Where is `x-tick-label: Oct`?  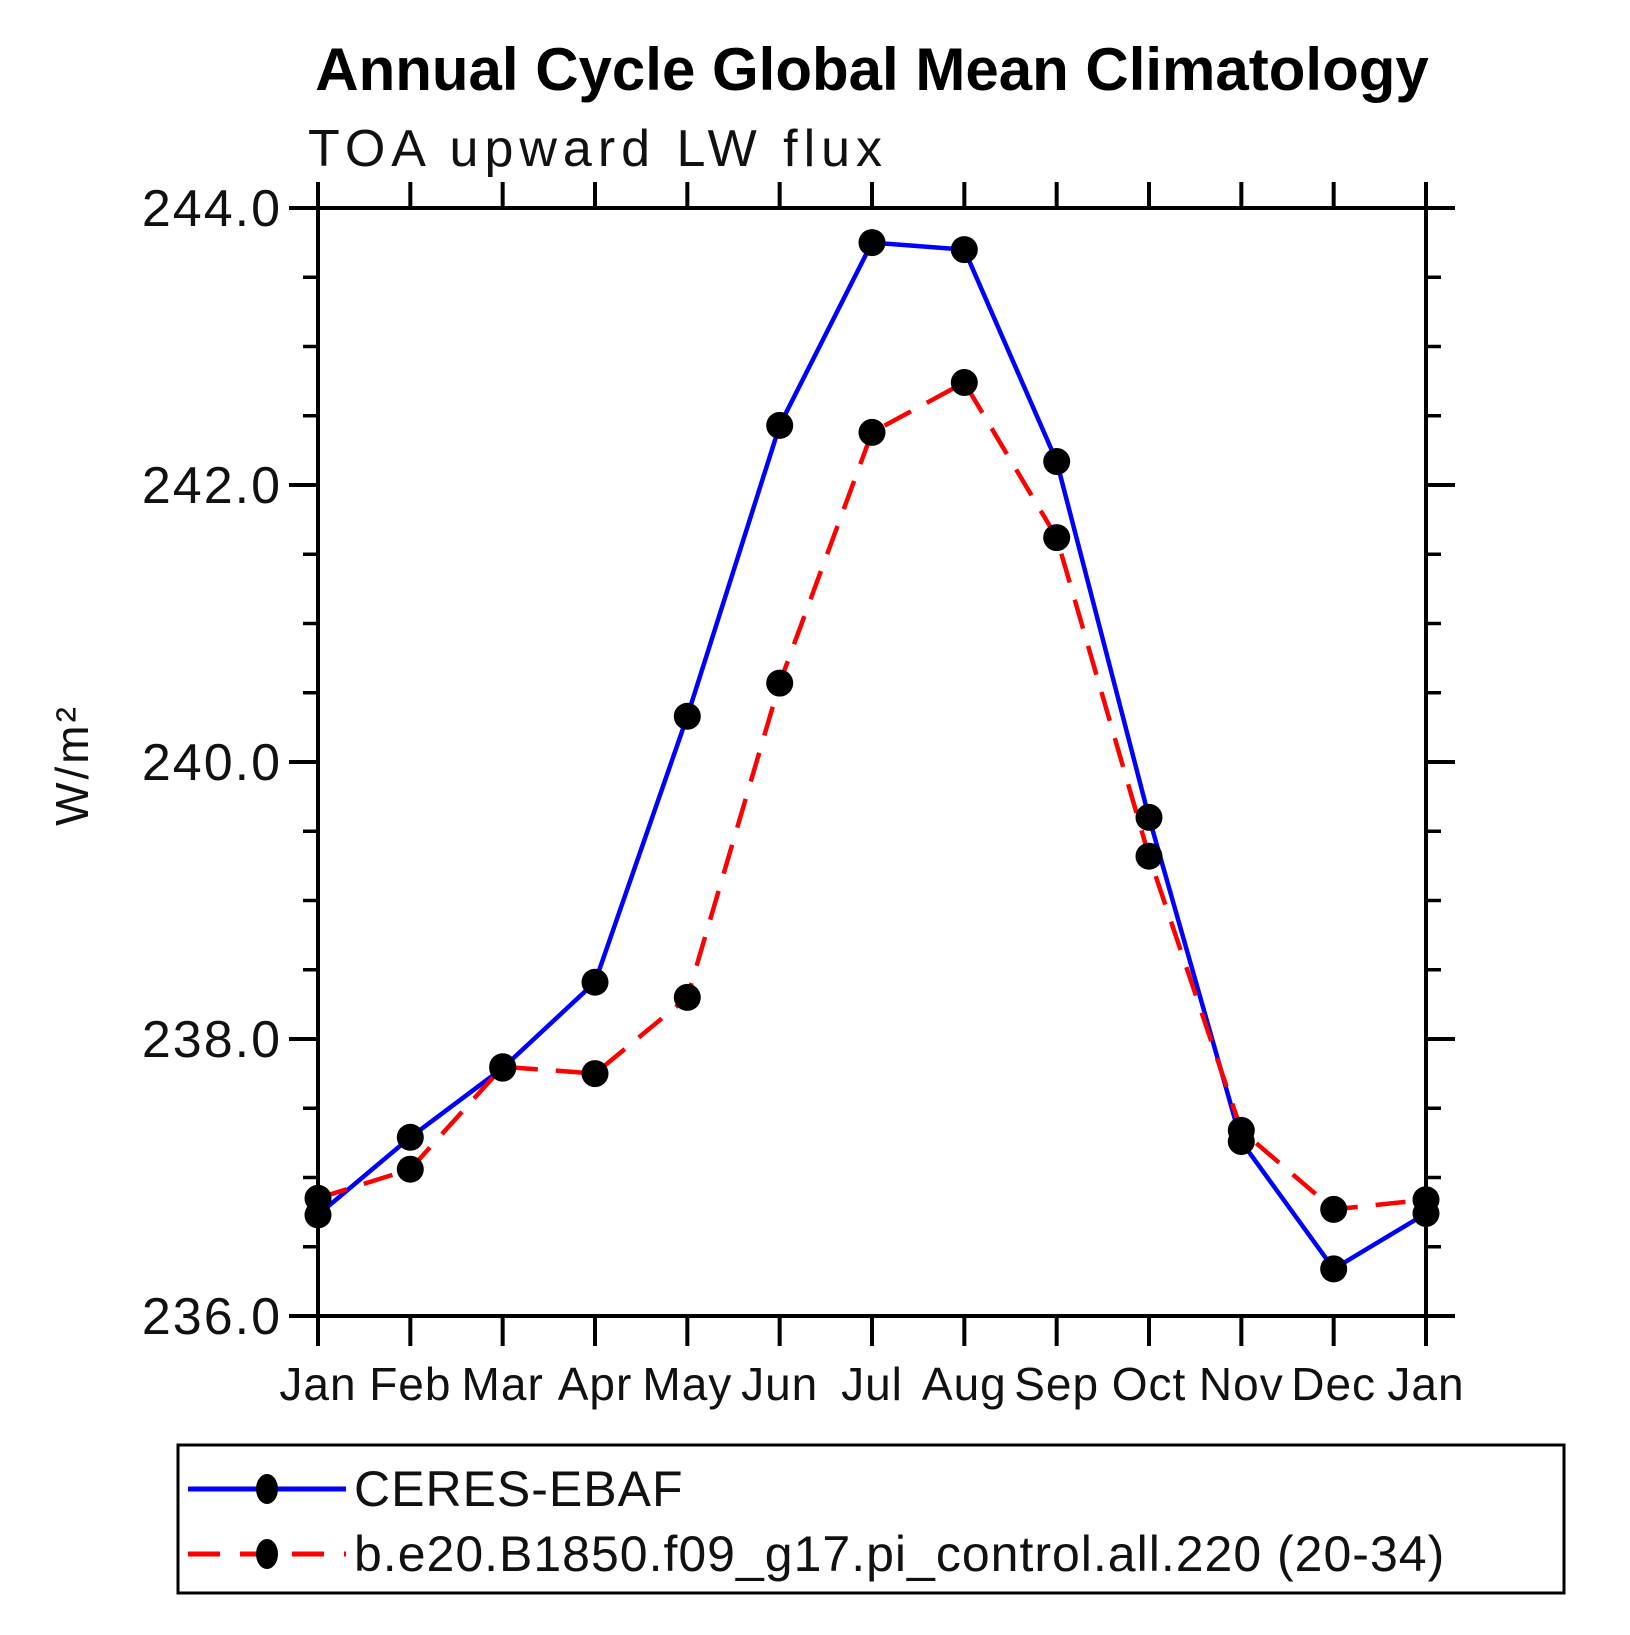
x-tick-label: Oct is located at coordinates (1149, 1384).